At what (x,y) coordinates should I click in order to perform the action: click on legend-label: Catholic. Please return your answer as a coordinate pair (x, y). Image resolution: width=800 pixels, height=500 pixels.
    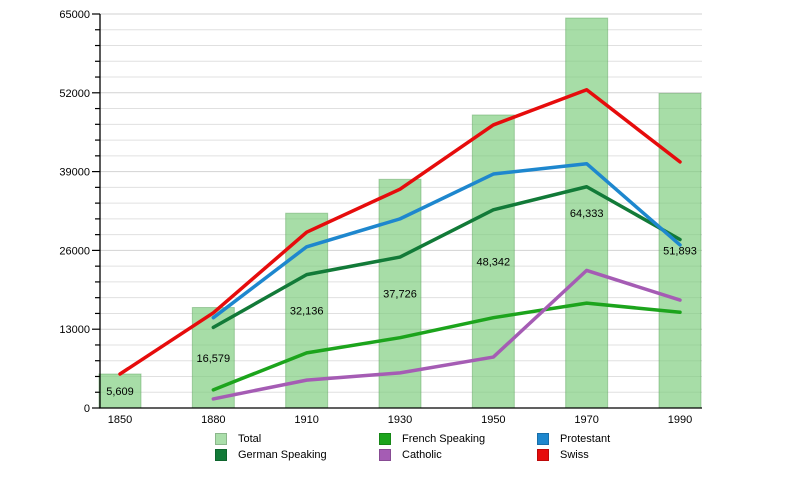
    Looking at the image, I should click on (422, 454).